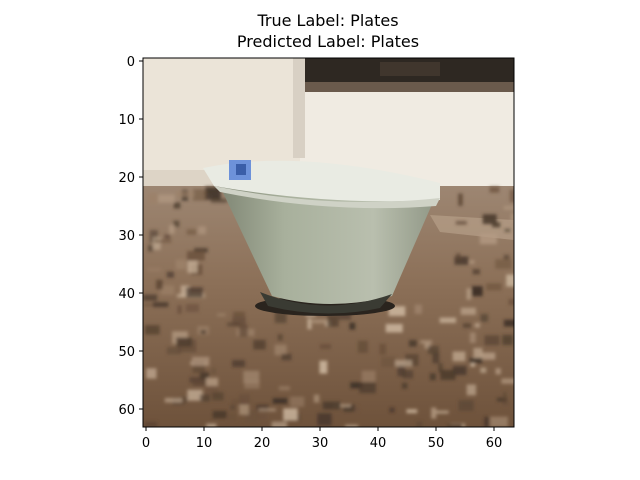 This screenshot has width=640, height=480. What do you see at coordinates (328, 20) in the screenshot?
I see `title-true-label: True Label: Plates` at bounding box center [328, 20].